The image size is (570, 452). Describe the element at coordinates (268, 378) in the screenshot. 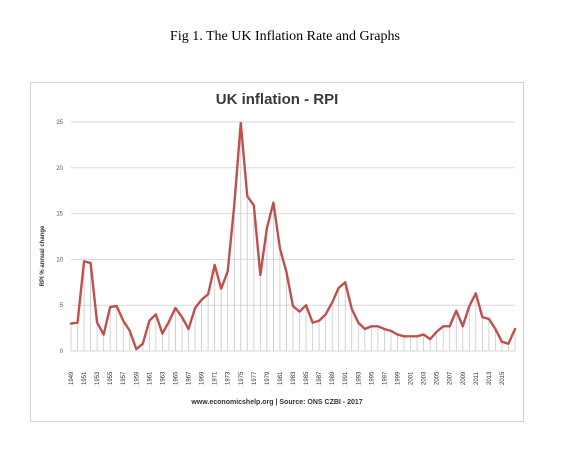

I see `x-tick-label: 1979` at that location.